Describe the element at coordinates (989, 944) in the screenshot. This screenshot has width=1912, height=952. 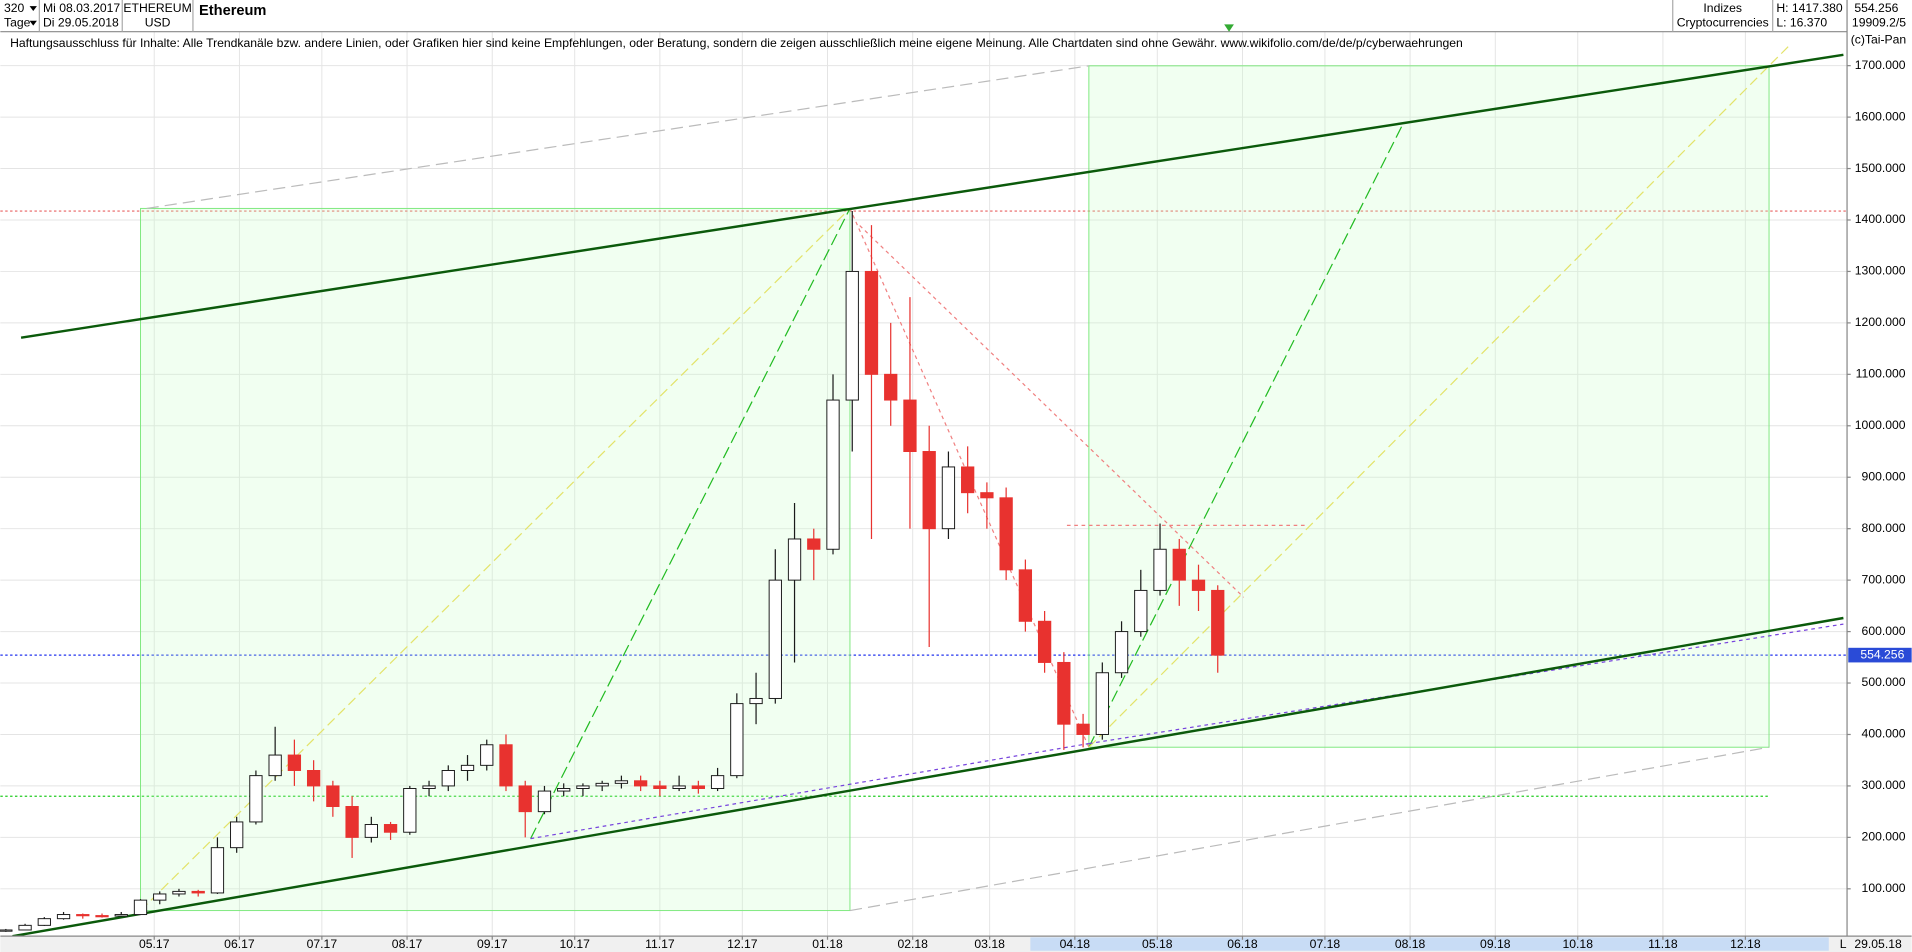
I see `x-tick-label: 03.18` at that location.